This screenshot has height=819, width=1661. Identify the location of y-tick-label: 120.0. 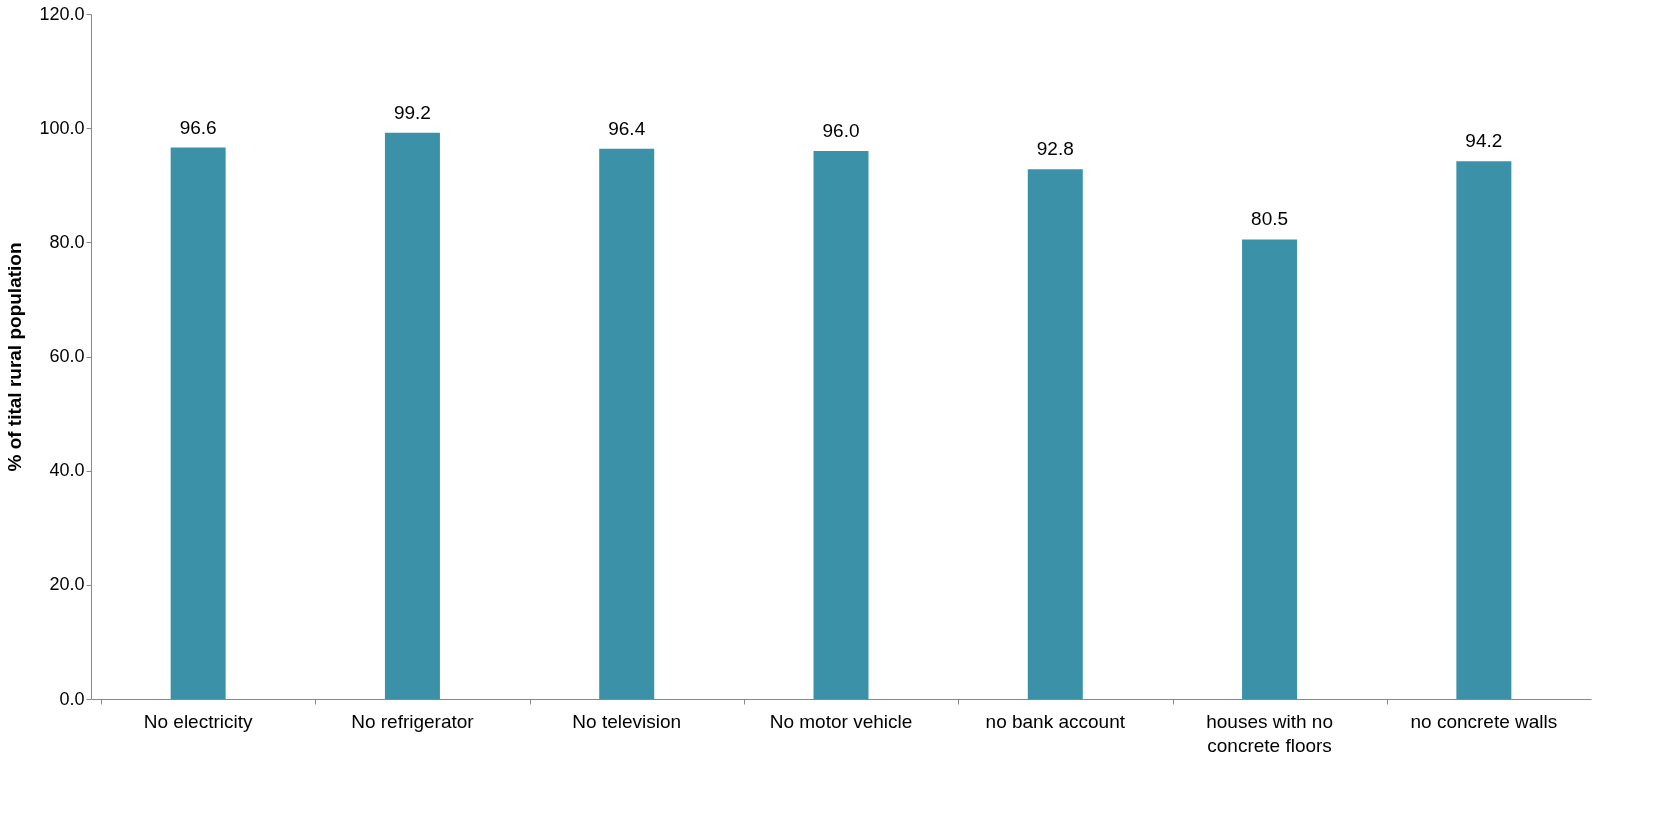
(62, 13).